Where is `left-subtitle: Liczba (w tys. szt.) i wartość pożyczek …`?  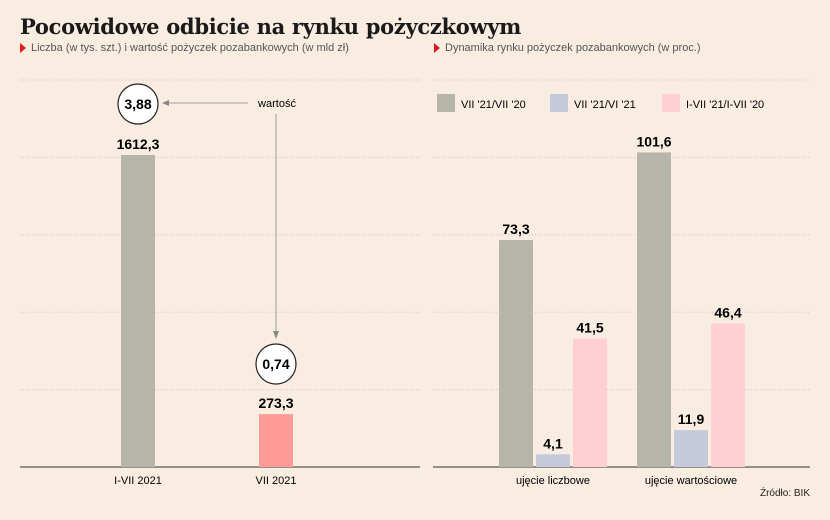
left-subtitle: Liczba (w tys. szt.) i wartość pożyczek … is located at coordinates (184, 48).